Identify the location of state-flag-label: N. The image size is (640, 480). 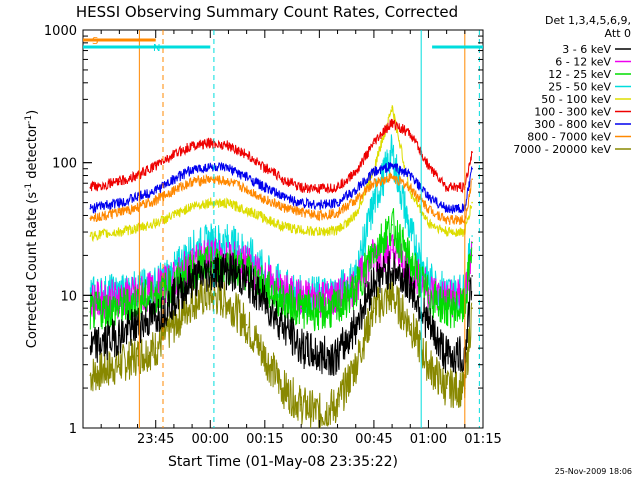
(156, 48).